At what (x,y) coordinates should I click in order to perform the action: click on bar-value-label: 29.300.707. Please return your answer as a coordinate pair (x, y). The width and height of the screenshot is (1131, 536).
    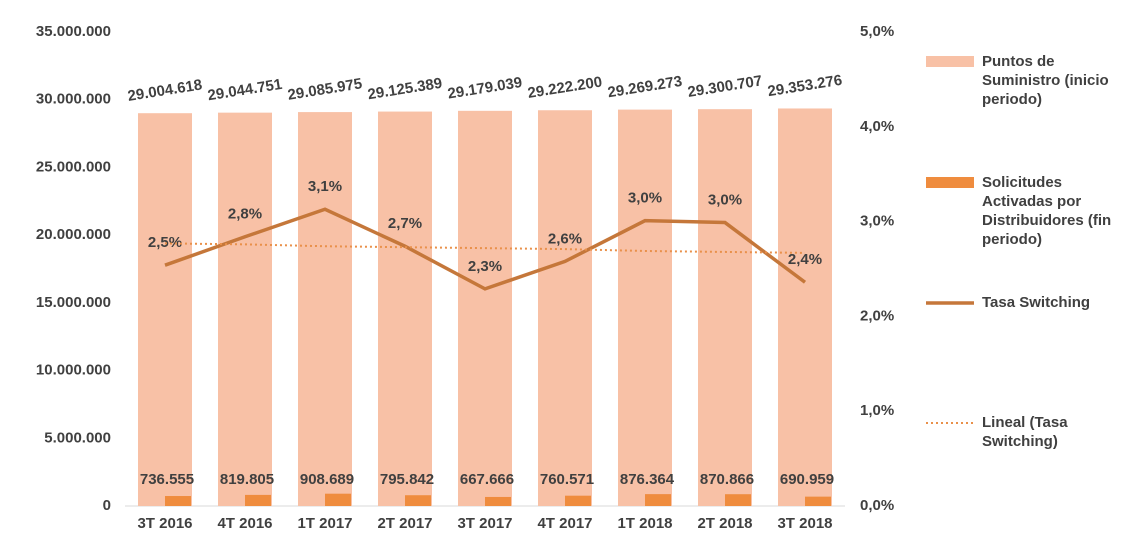
    Looking at the image, I should click on (725, 86).